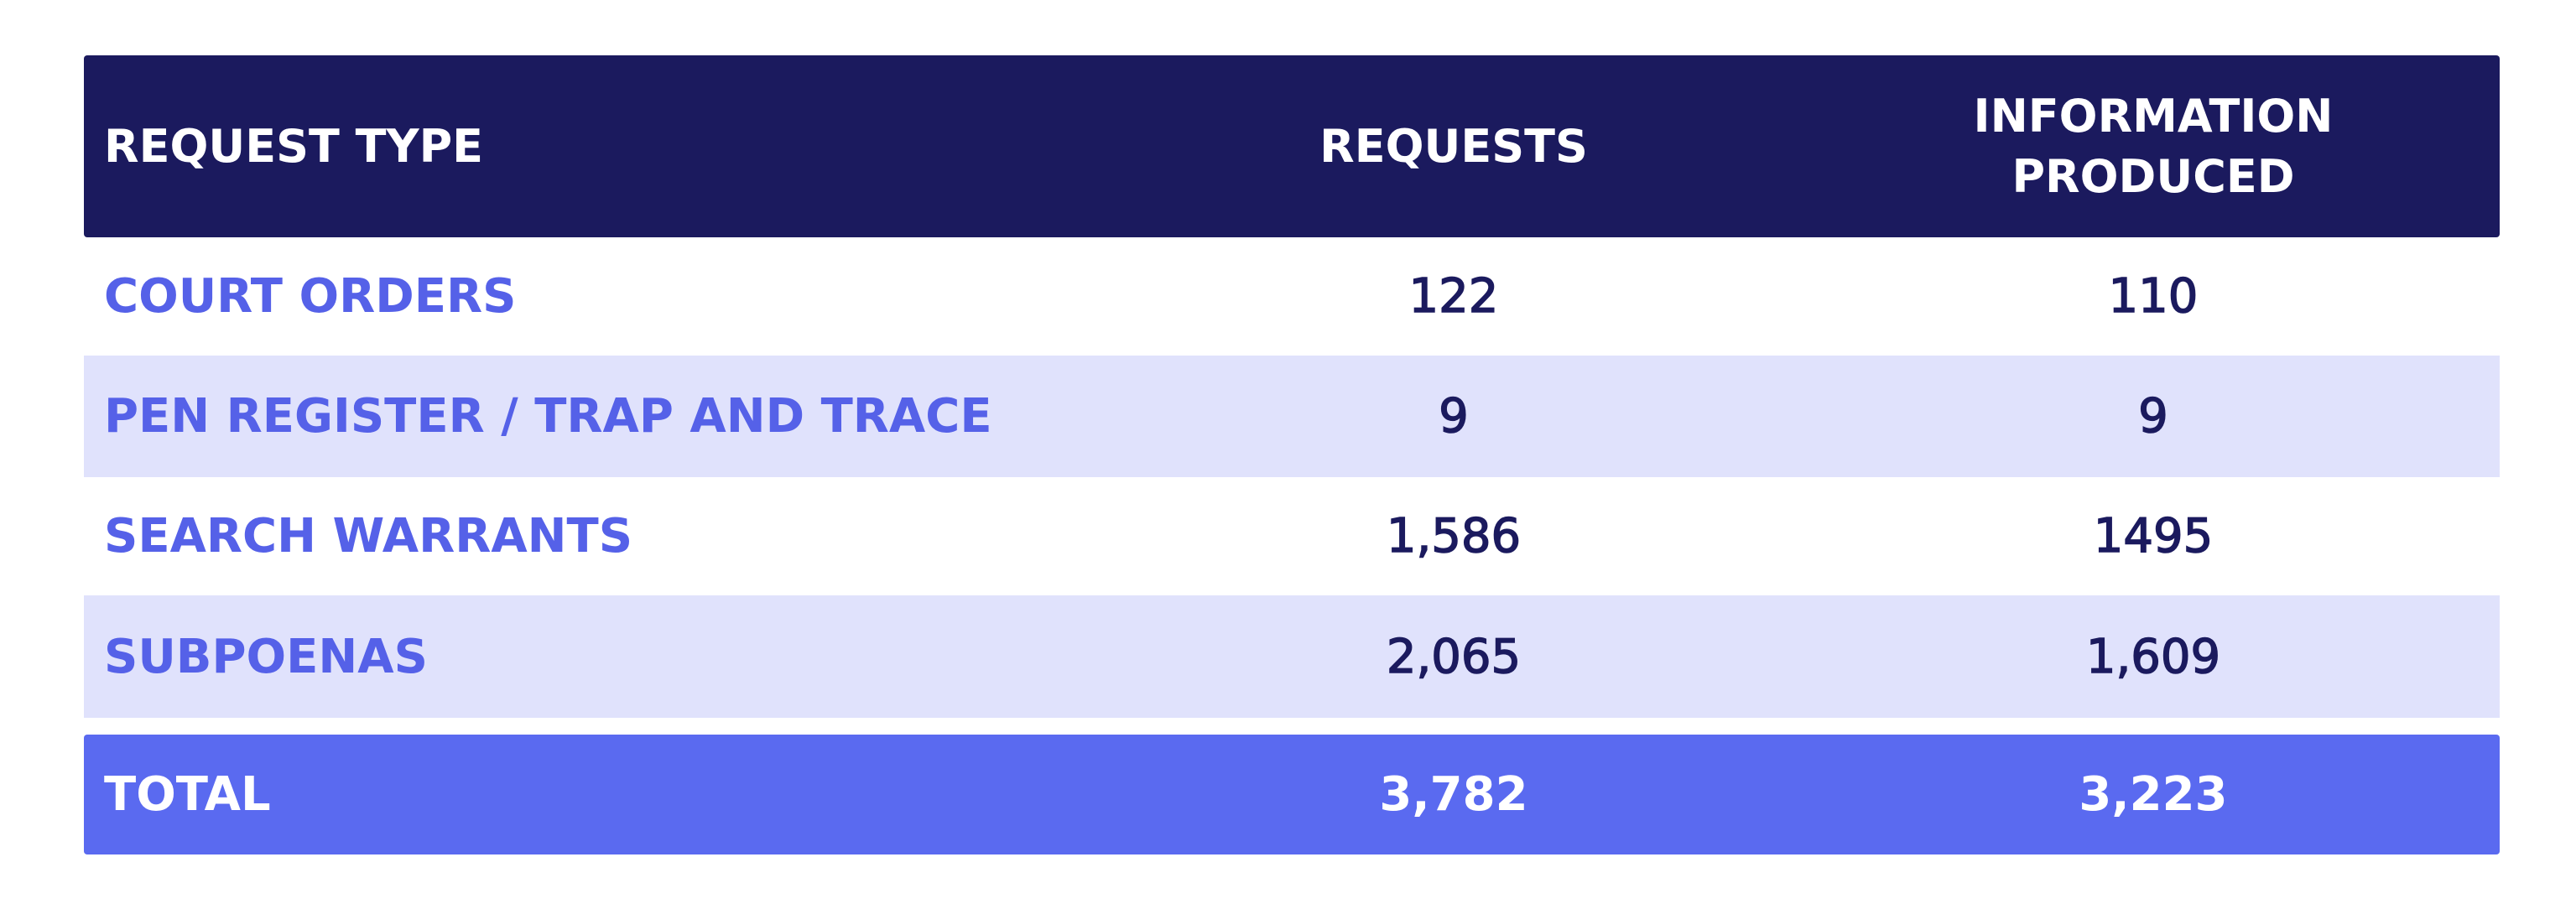  I want to click on row-value: 122, so click(1453, 296).